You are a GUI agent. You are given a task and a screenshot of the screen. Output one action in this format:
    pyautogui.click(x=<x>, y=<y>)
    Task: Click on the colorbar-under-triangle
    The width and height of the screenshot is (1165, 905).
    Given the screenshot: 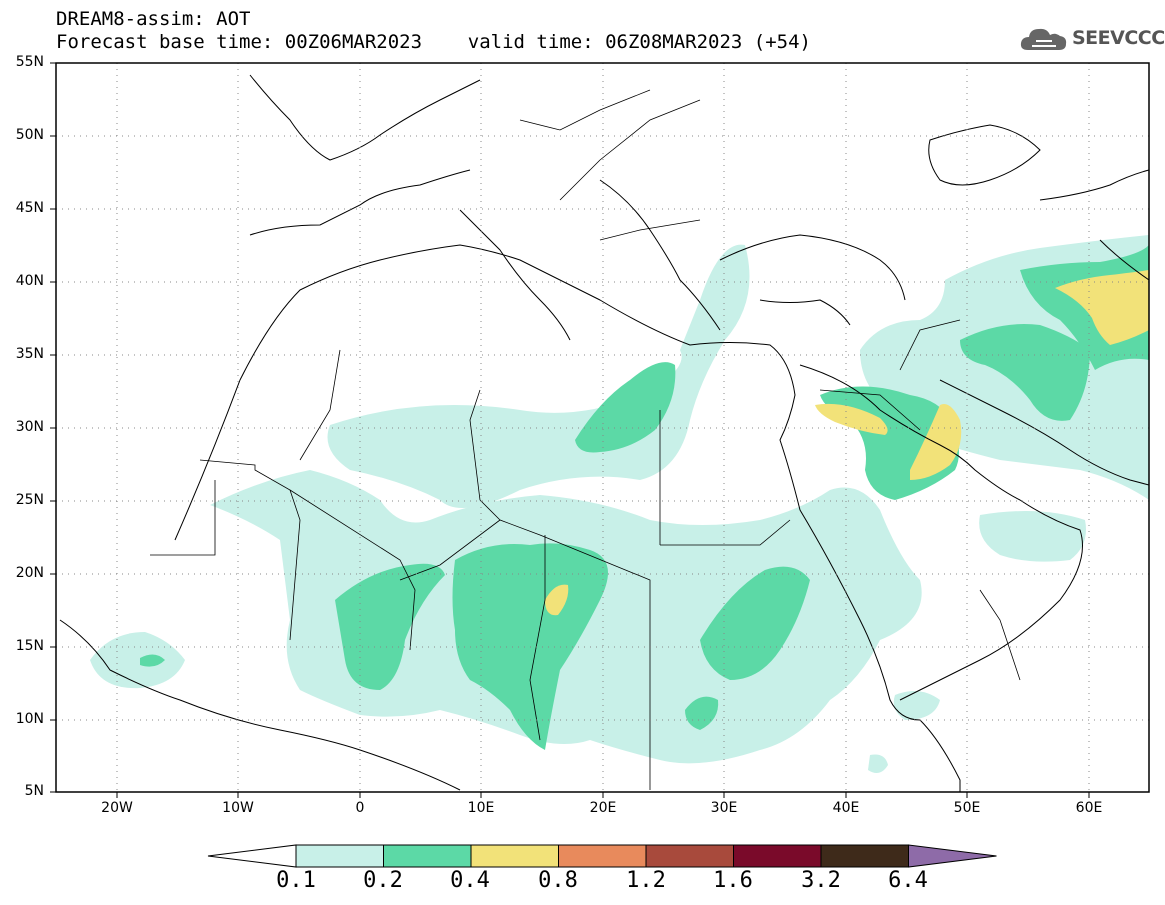 What is the action you would take?
    pyautogui.click(x=252, y=856)
    